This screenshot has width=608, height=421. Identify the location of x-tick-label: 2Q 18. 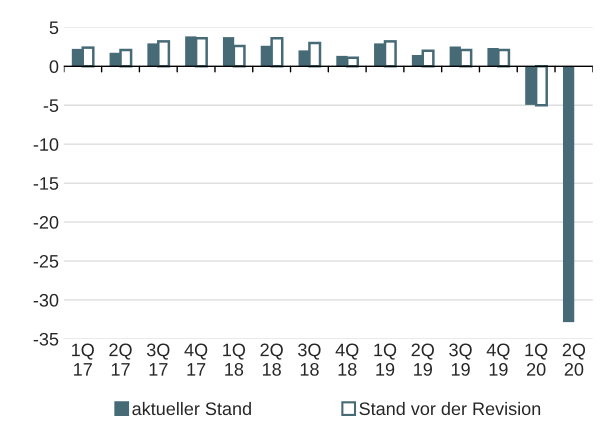
(271, 360).